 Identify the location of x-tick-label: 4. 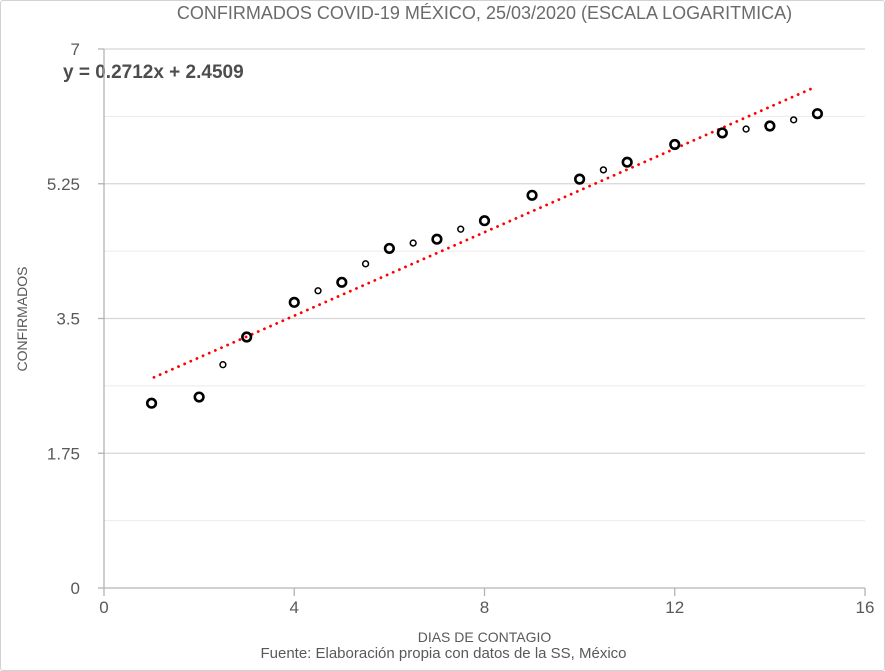
(294, 607).